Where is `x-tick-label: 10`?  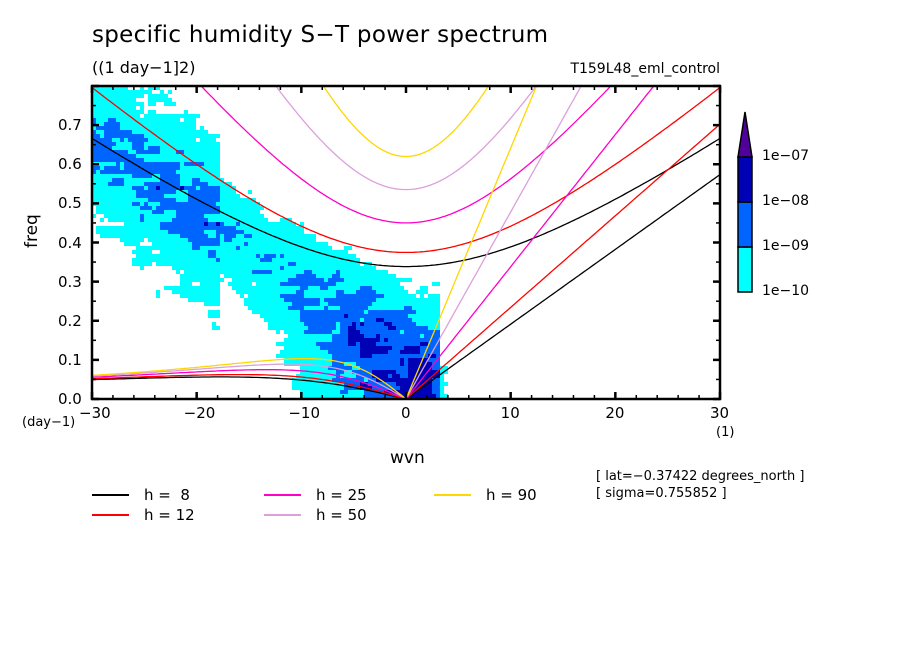 x-tick-label: 10 is located at coordinates (510, 413).